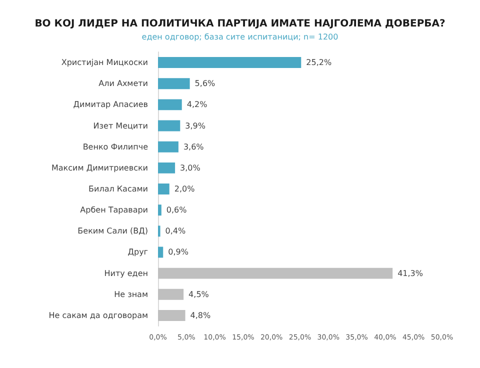 This screenshot has height=368, width=480. What do you see at coordinates (114, 210) in the screenshot?
I see `y-tick-label: Арбен Таравари` at bounding box center [114, 210].